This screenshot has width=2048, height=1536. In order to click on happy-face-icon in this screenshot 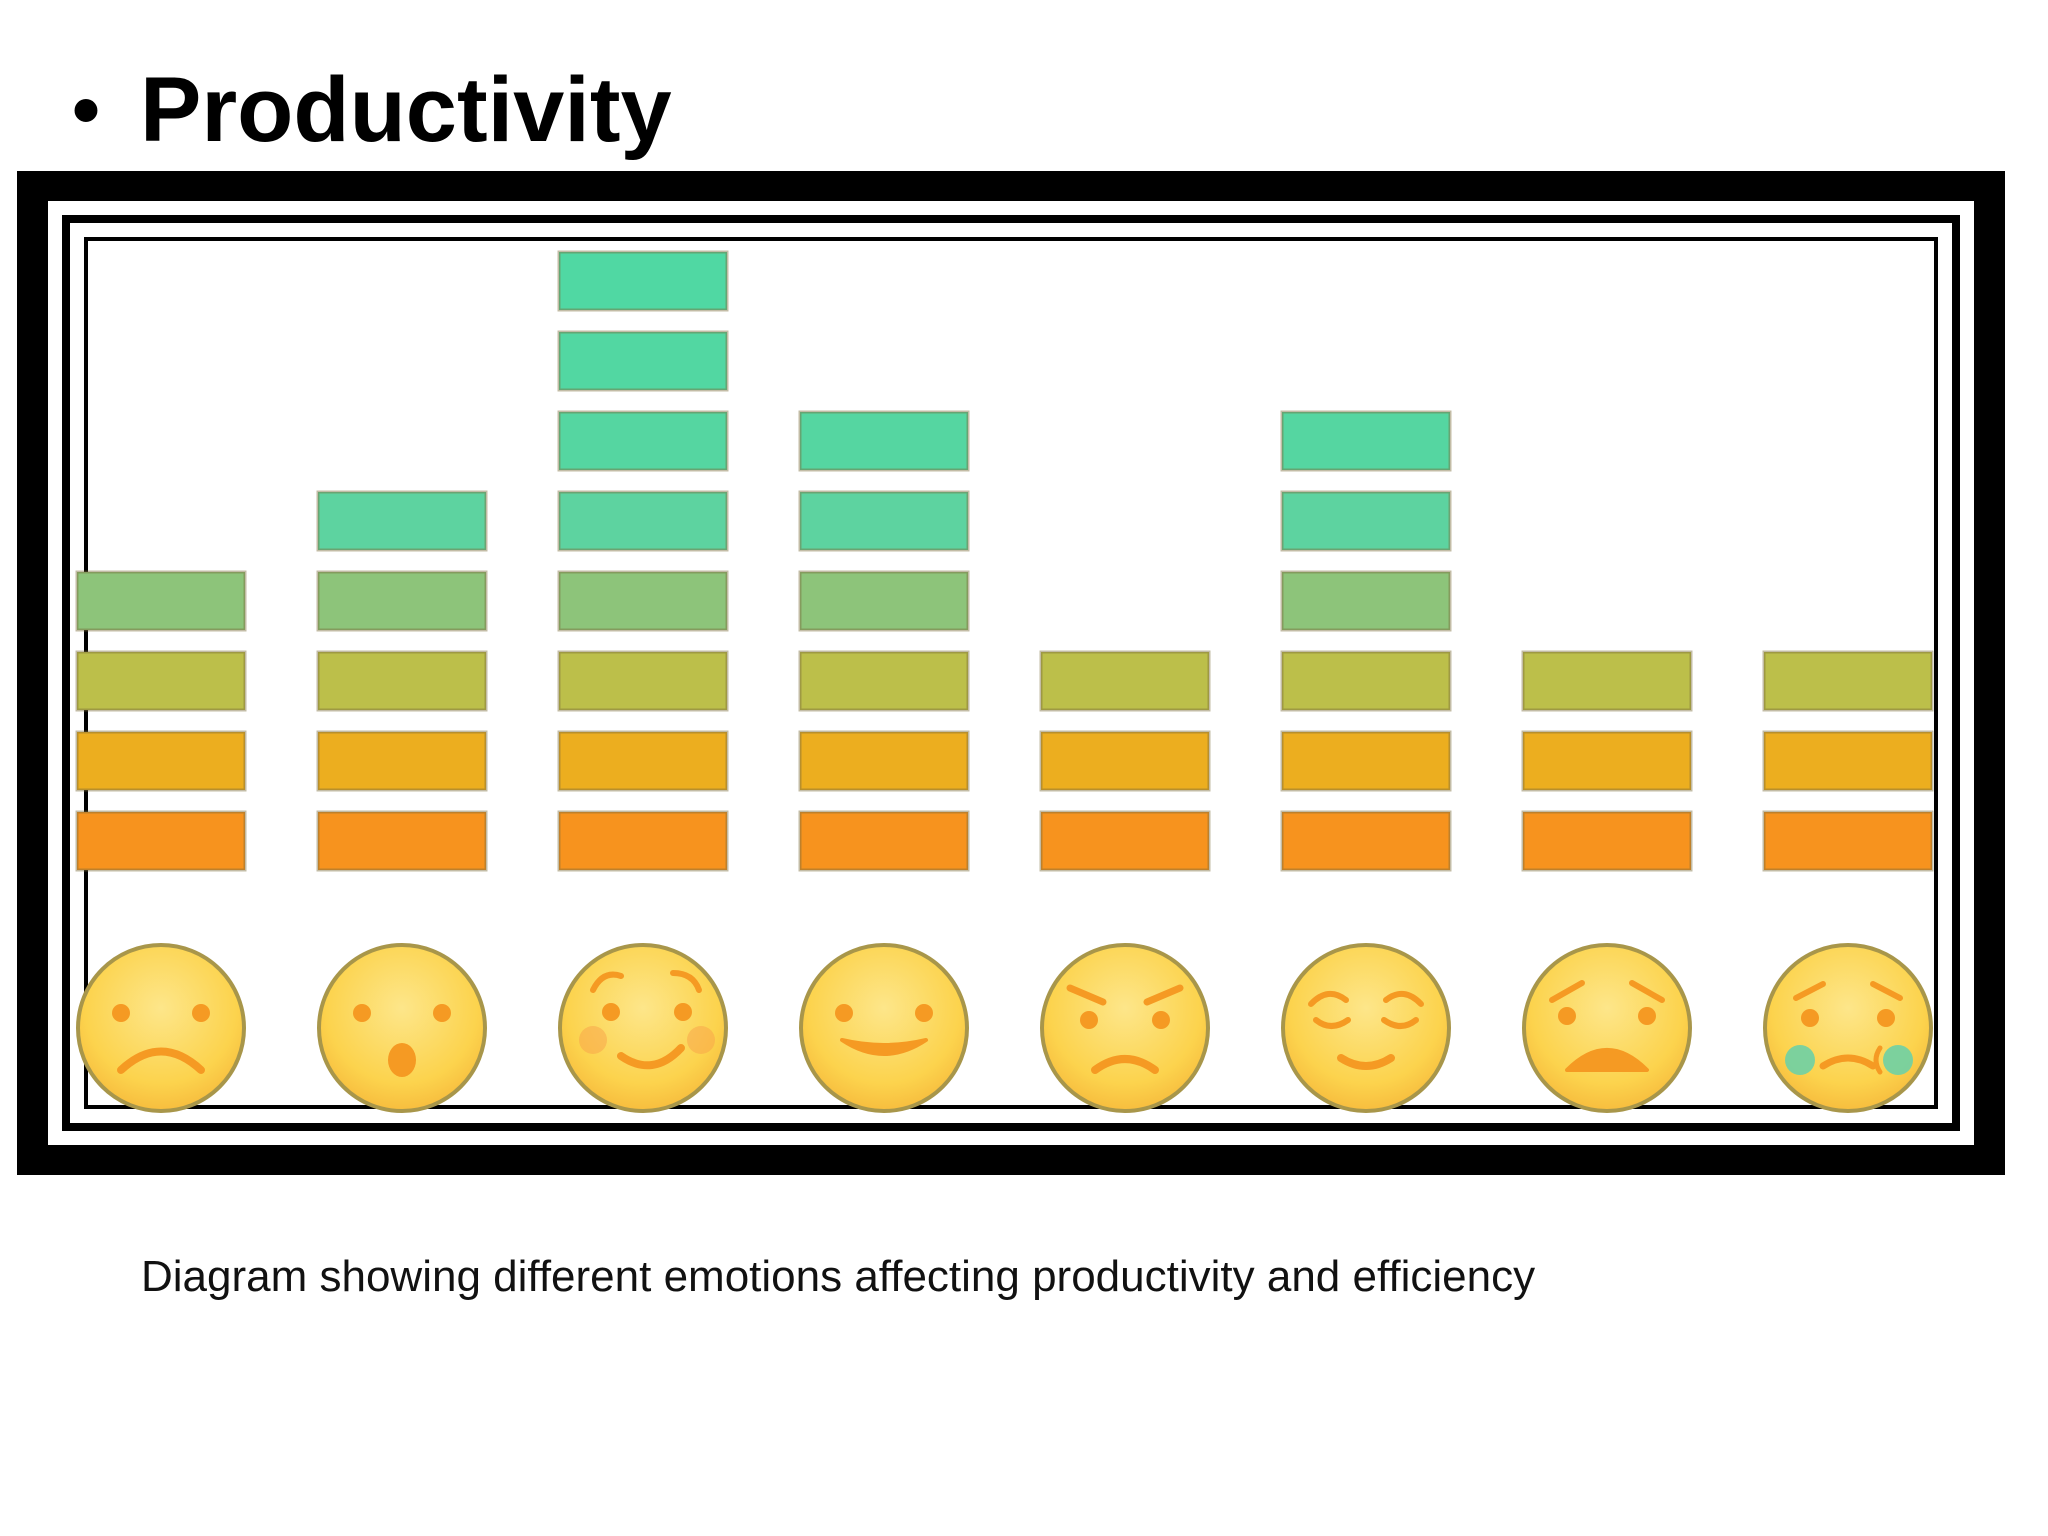, I will do `click(884, 1028)`.